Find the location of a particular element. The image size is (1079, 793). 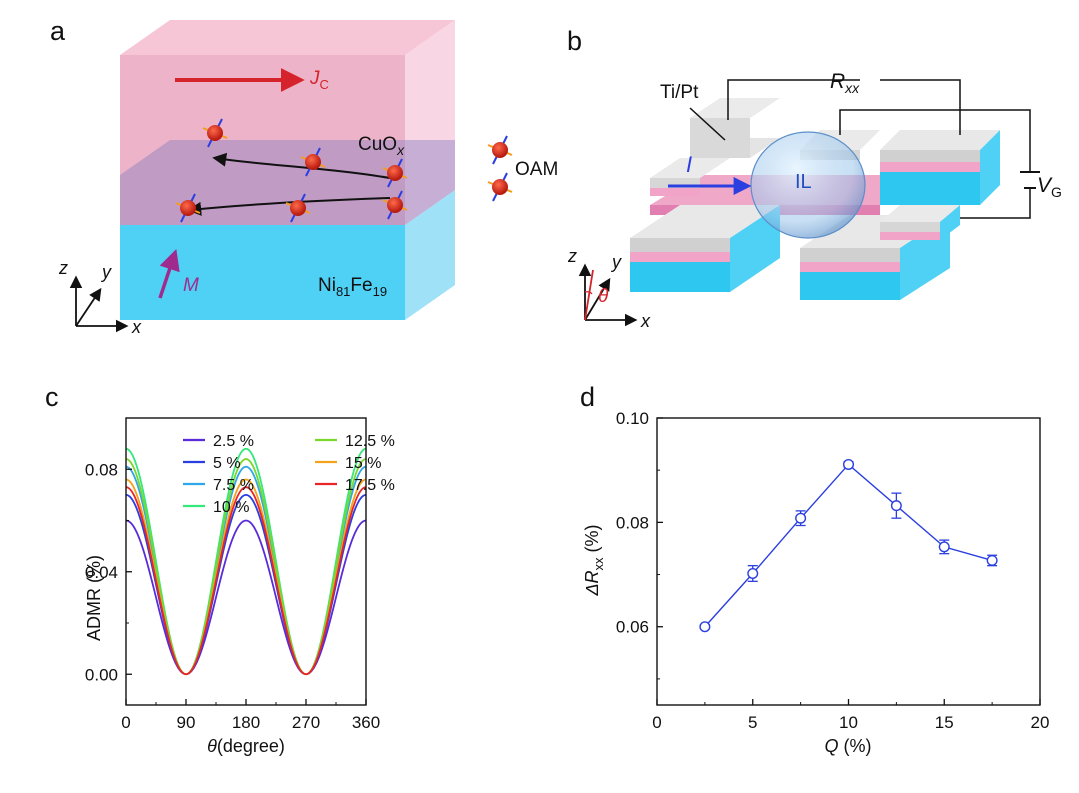

rxx-label: Rxx is located at coordinates (845, 83).